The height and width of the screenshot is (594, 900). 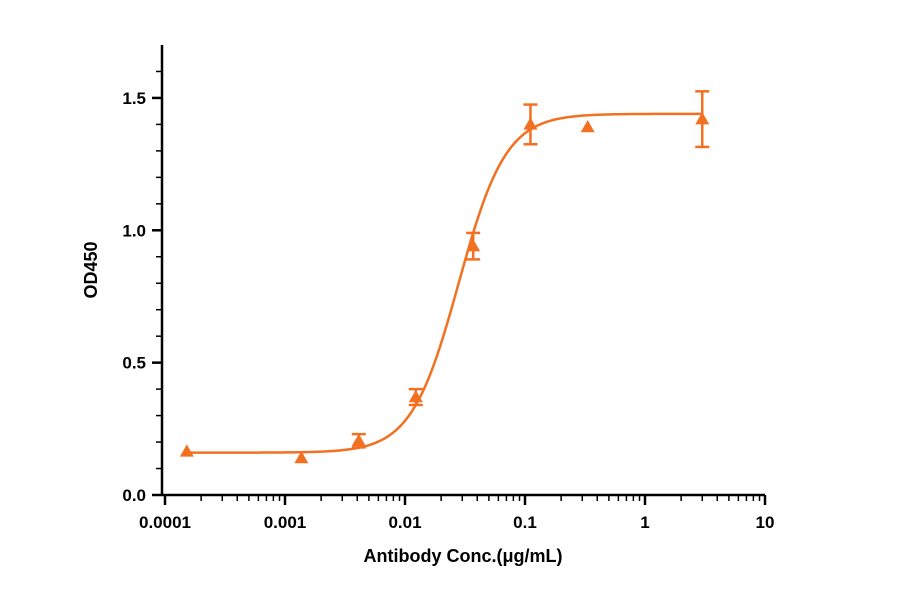 What do you see at coordinates (165, 522) in the screenshot?
I see `x-tick-label: 0.0001` at bounding box center [165, 522].